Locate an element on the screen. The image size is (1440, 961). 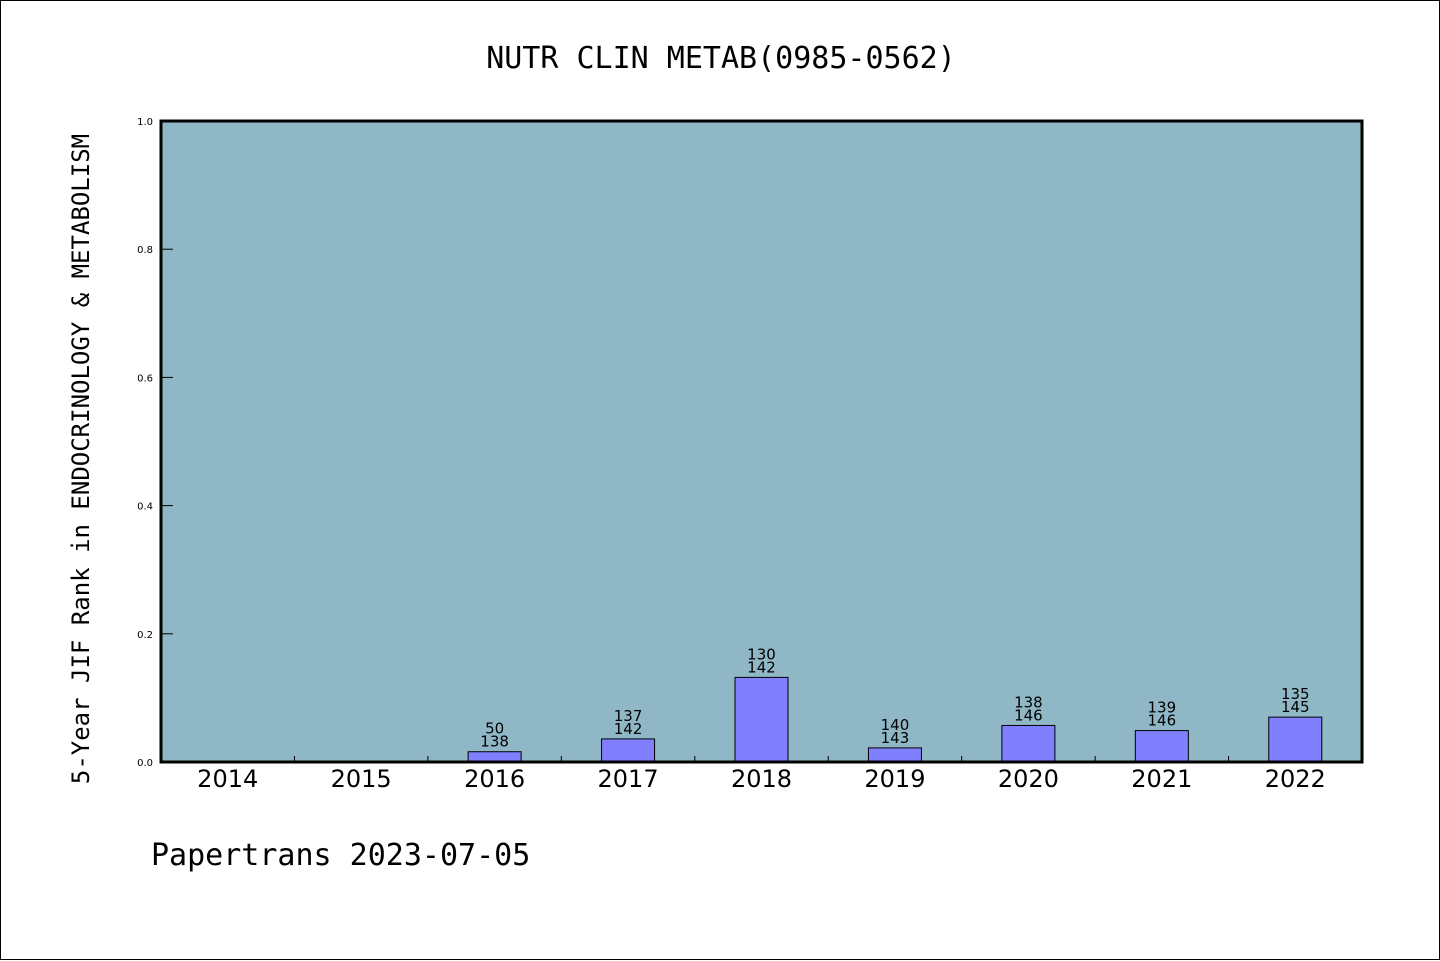
x-tick-label: 2017 is located at coordinates (628, 779).